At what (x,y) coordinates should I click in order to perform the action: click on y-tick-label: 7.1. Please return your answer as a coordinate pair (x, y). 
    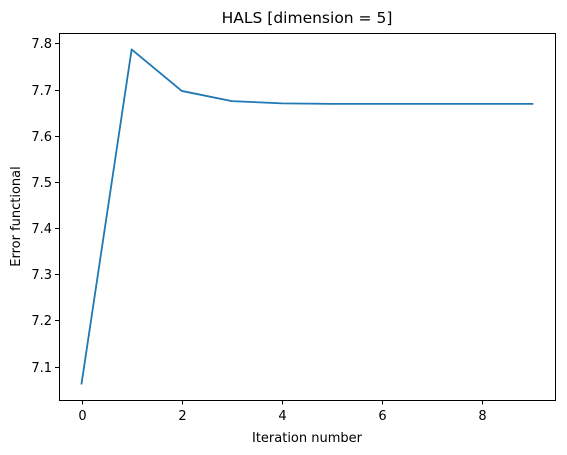
    Looking at the image, I should click on (41, 368).